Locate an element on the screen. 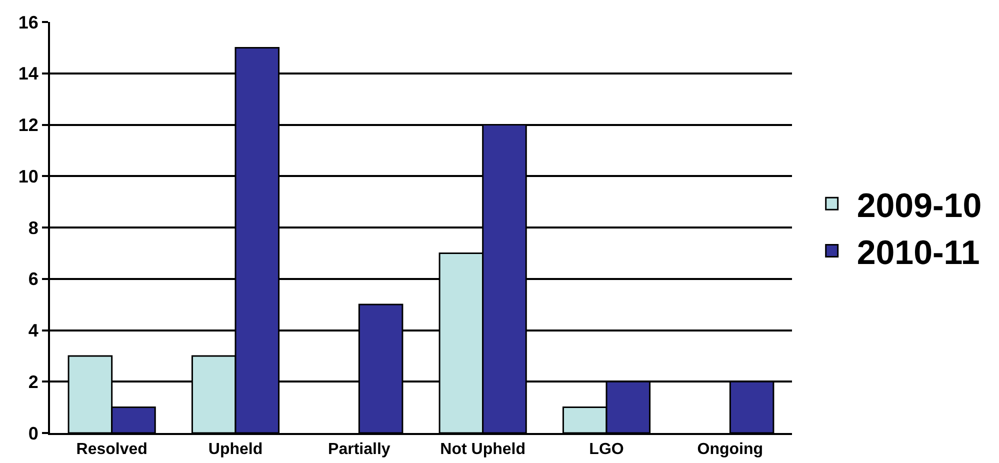 This screenshot has height=463, width=999. x-tick-label: Partially is located at coordinates (359, 449).